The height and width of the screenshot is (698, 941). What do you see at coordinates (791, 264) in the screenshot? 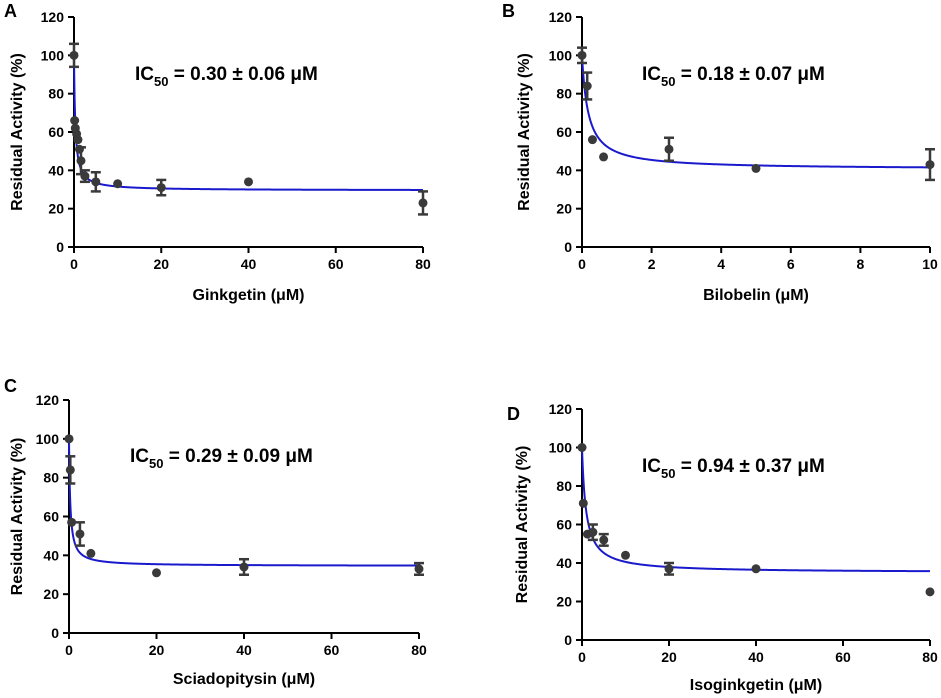
I see `x-tick-label: 6` at bounding box center [791, 264].